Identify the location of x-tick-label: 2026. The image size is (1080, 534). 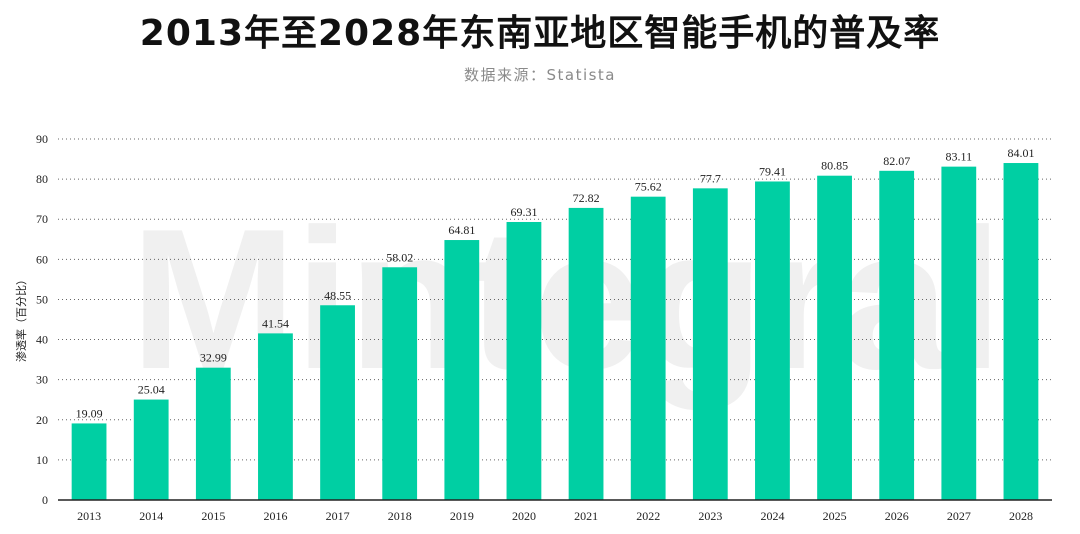
(897, 516).